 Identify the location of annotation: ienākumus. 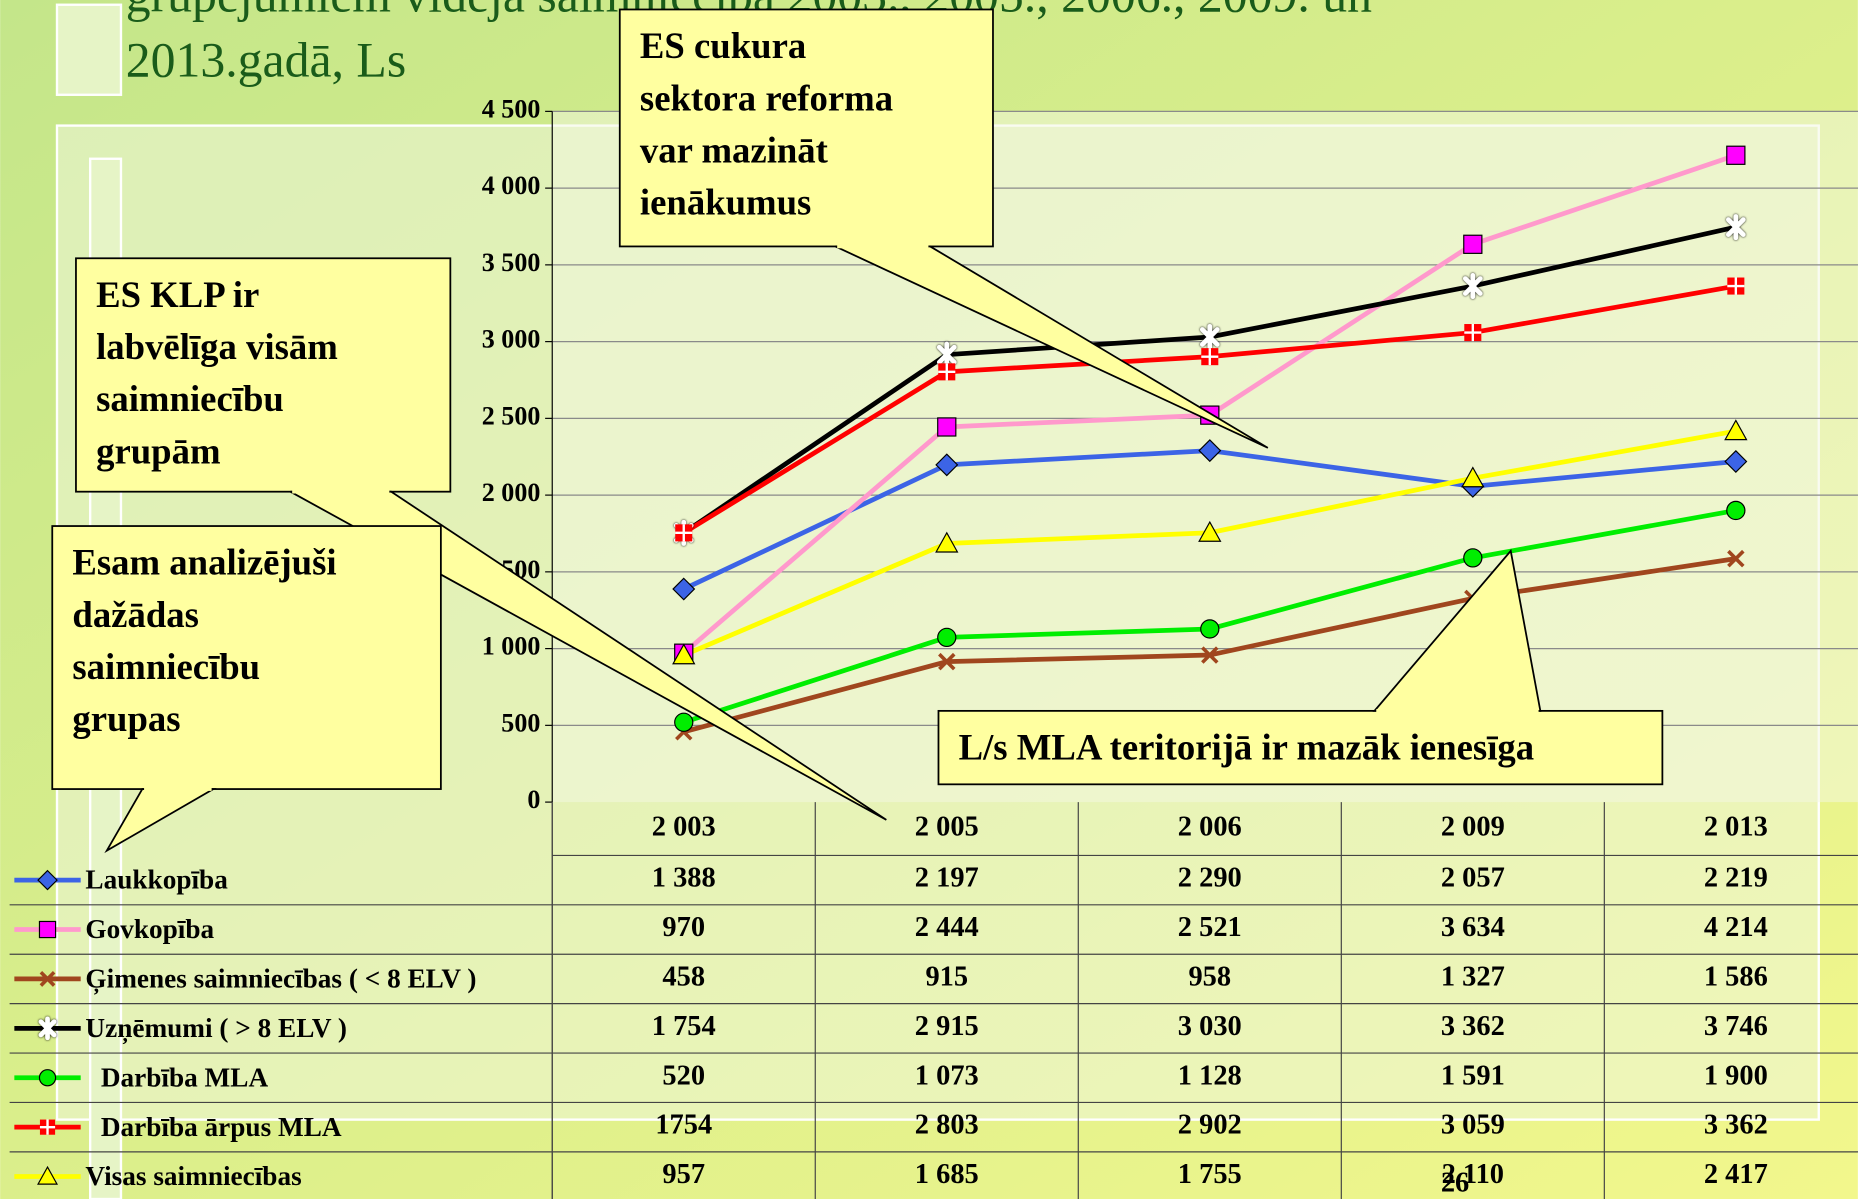
(725, 202).